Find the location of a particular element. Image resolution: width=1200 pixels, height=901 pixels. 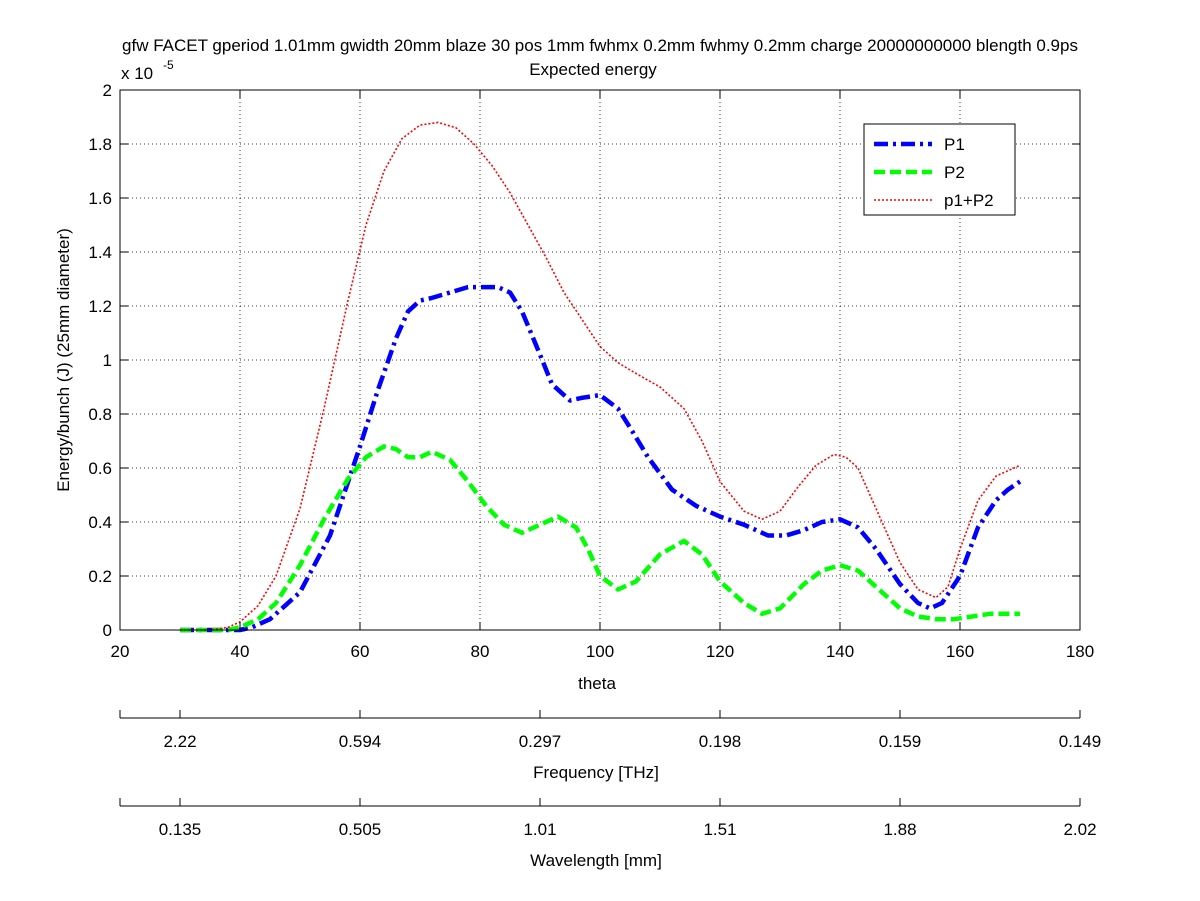

y-tick-label: 1.6 is located at coordinates (100, 198).